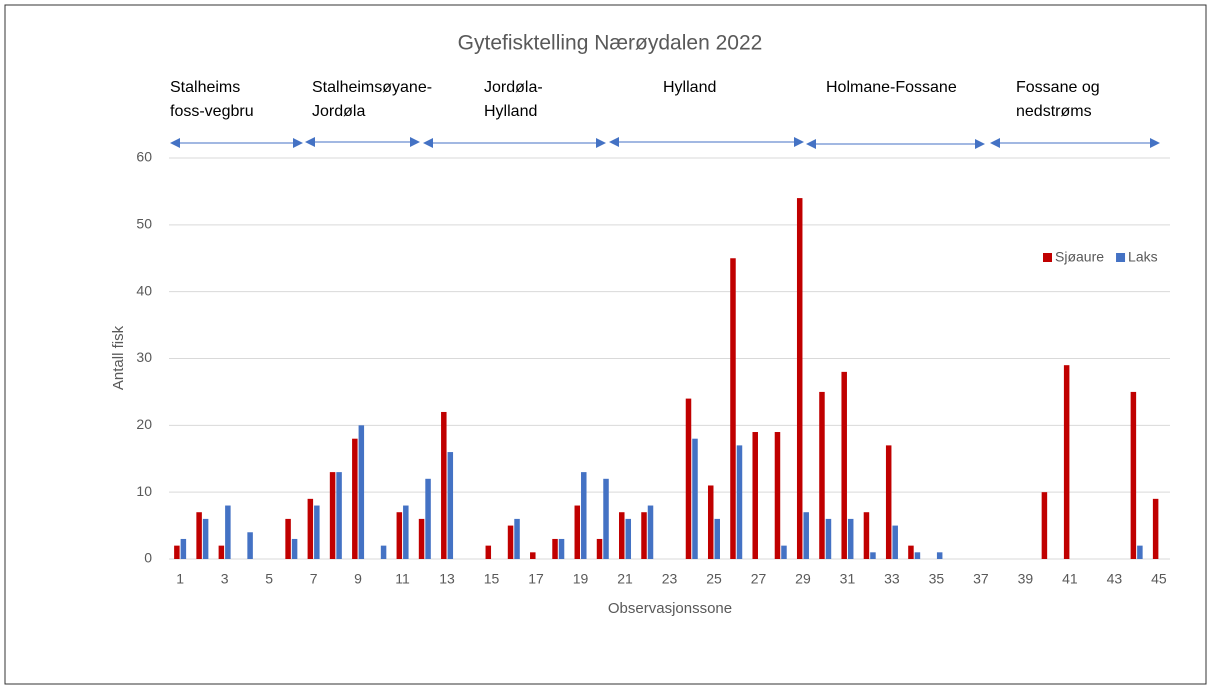 The width and height of the screenshot is (1212, 691). Describe the element at coordinates (1026, 579) in the screenshot. I see `x-tick-label: 39` at that location.